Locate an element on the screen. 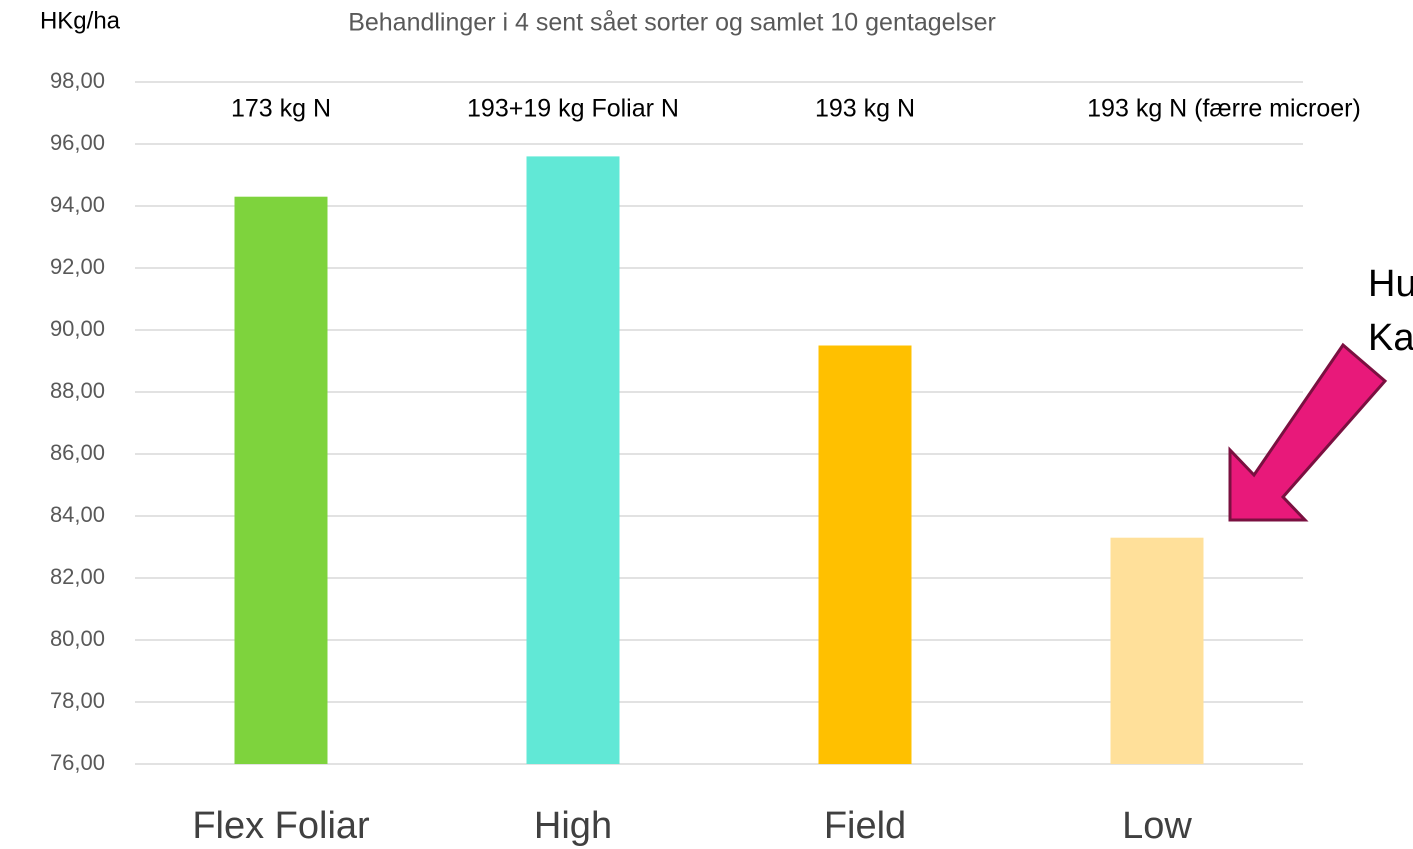 This screenshot has width=1413, height=849. y-tick-label: 86,00 is located at coordinates (77, 452).